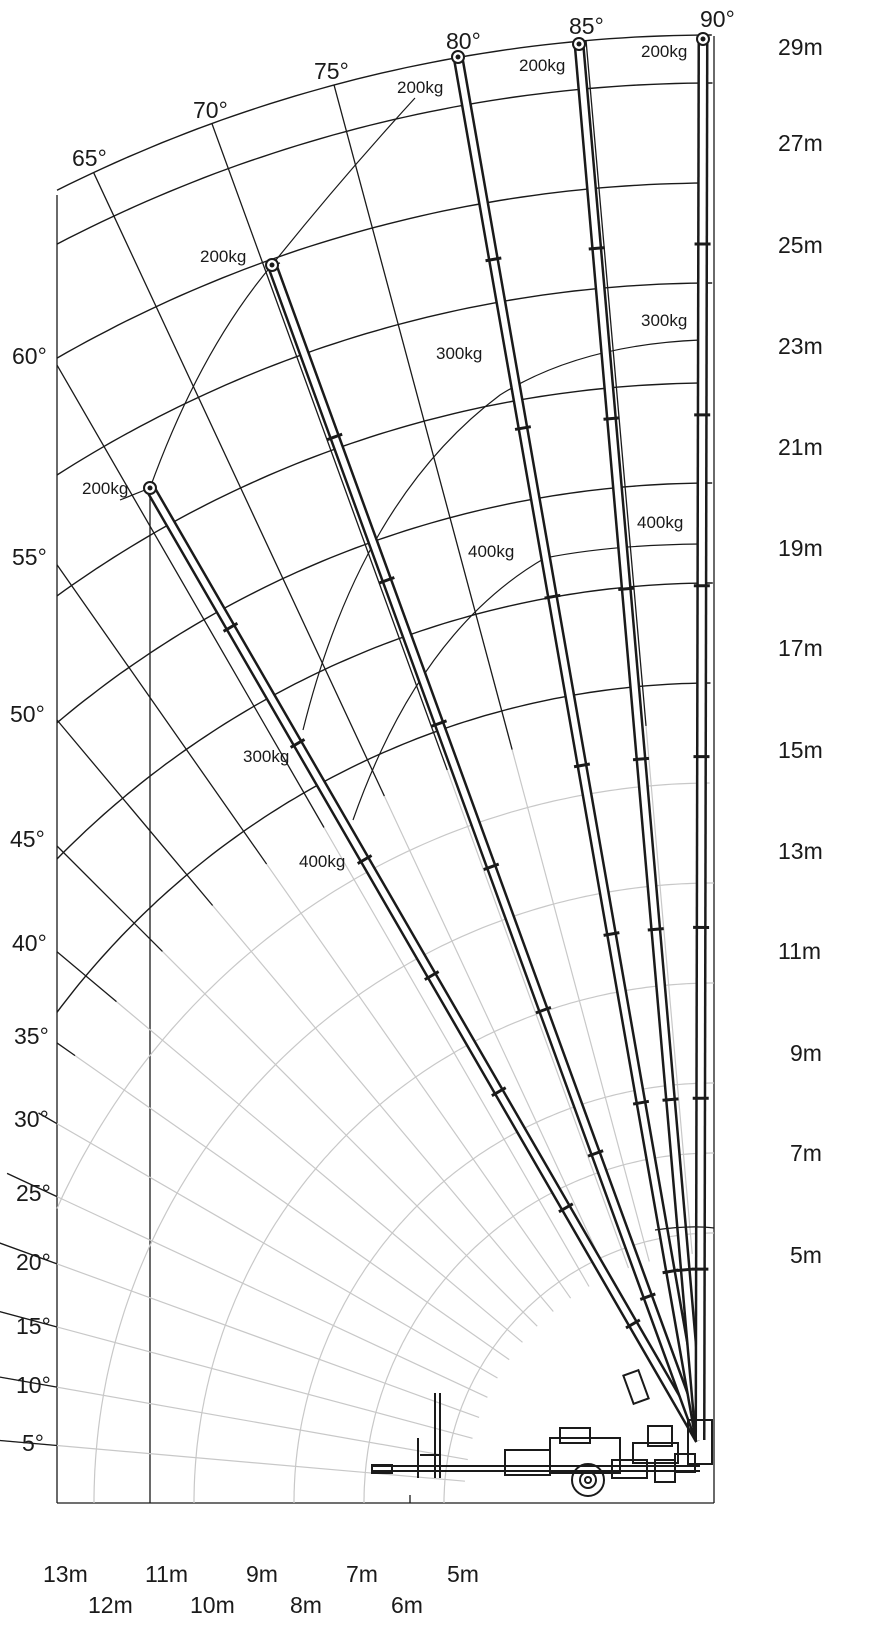 Image resolution: width=879 pixels, height=1636 pixels. What do you see at coordinates (105, 488) in the screenshot?
I see `load-label-200kg-70: 200kg` at bounding box center [105, 488].